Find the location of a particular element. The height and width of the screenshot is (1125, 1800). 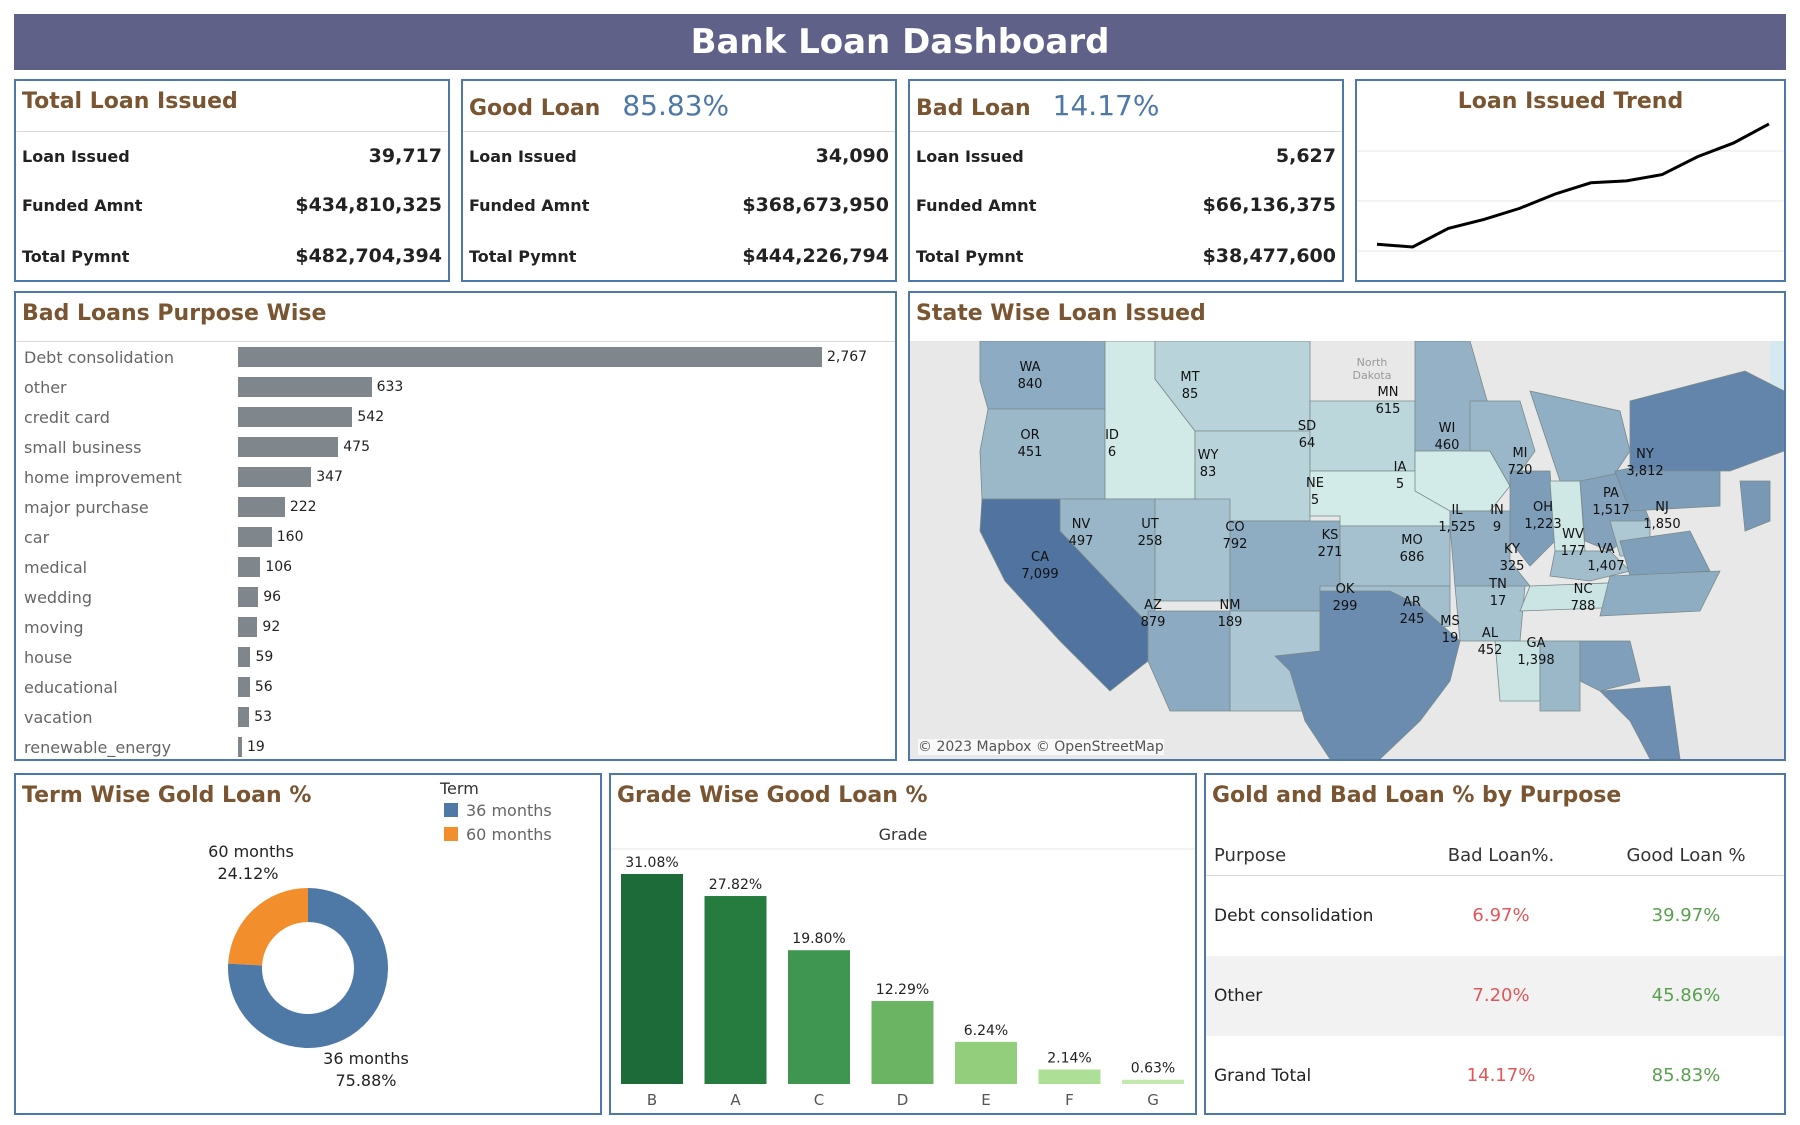

state-value-label: 720 is located at coordinates (1520, 470).